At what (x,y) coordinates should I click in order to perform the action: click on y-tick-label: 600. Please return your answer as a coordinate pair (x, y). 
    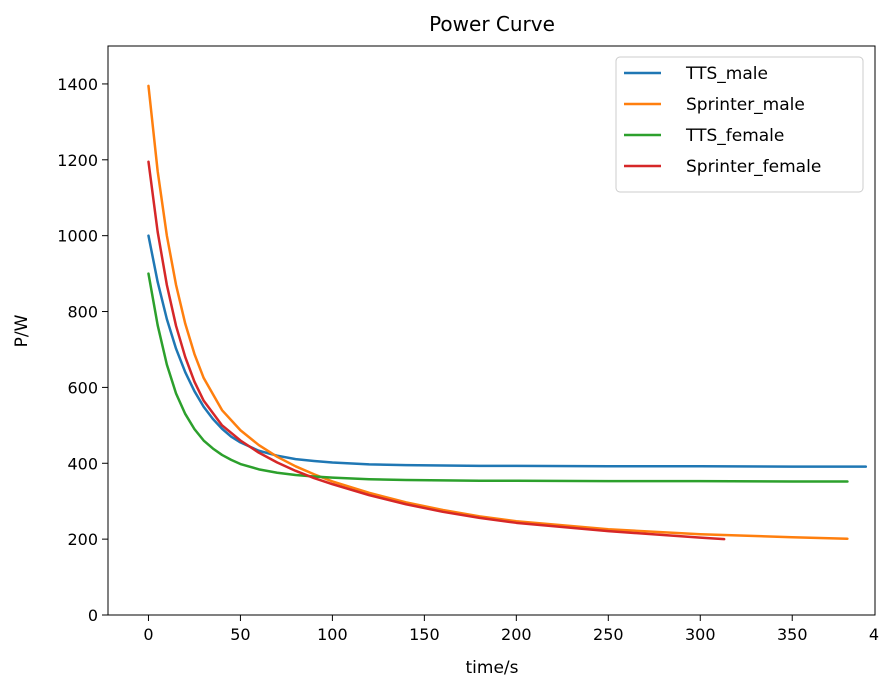
    Looking at the image, I should click on (82, 387).